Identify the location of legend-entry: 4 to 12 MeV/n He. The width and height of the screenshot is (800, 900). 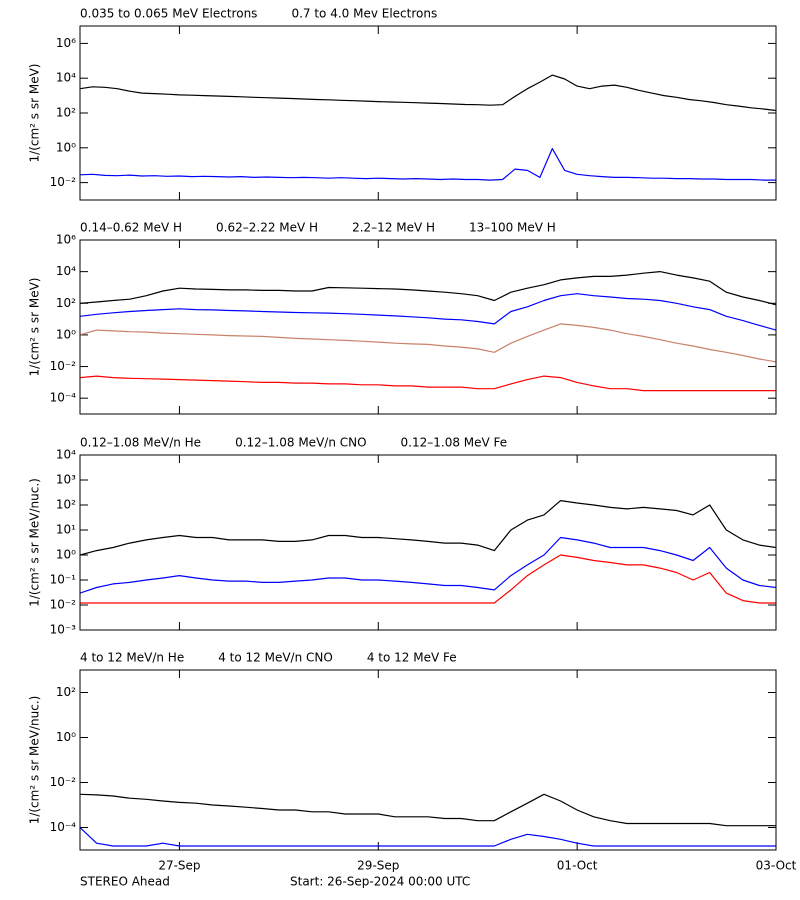
(132, 658).